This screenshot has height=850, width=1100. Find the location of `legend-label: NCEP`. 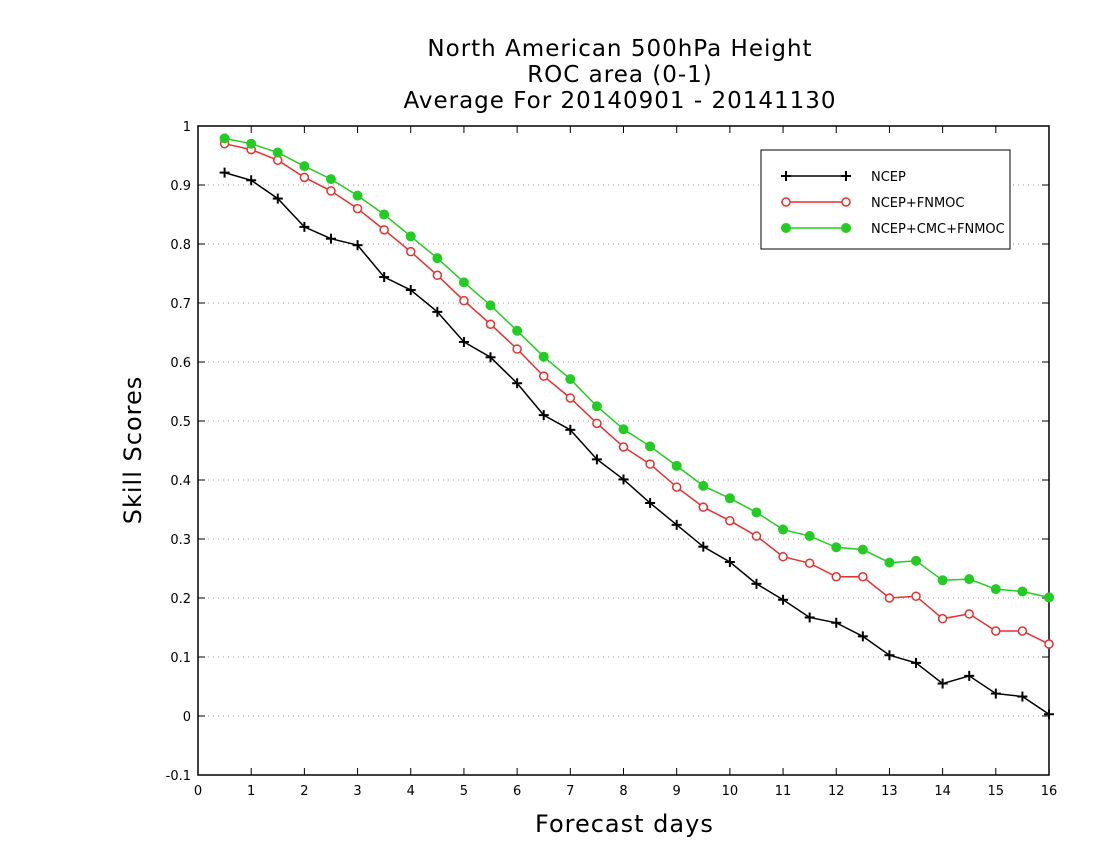

legend-label: NCEP is located at coordinates (888, 177).